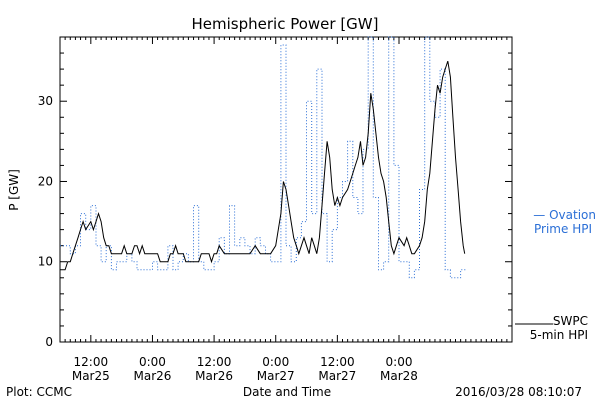 Image resolution: width=600 pixels, height=400 pixels. Describe the element at coordinates (564, 215) in the screenshot. I see `legend-ovation-line1: — Ovation` at that location.